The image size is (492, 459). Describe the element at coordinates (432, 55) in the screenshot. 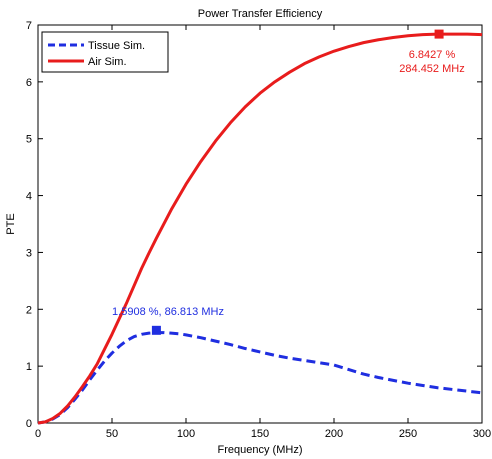

I see `annotation-air-peak-percent: 6.8427 %` at that location.